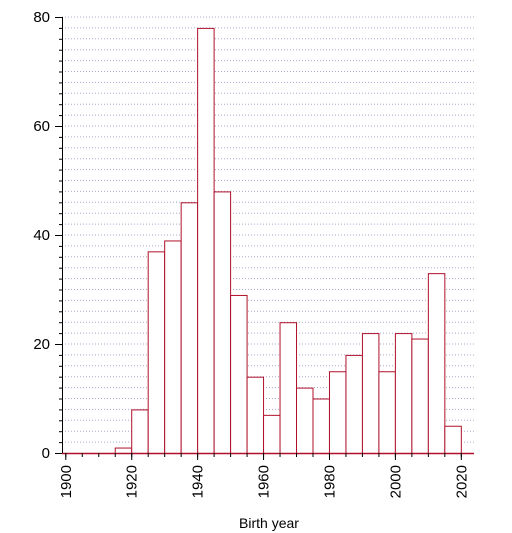 This screenshot has height=533, width=512. Describe the element at coordinates (264, 481) in the screenshot. I see `x-tick-label: 1960` at that location.